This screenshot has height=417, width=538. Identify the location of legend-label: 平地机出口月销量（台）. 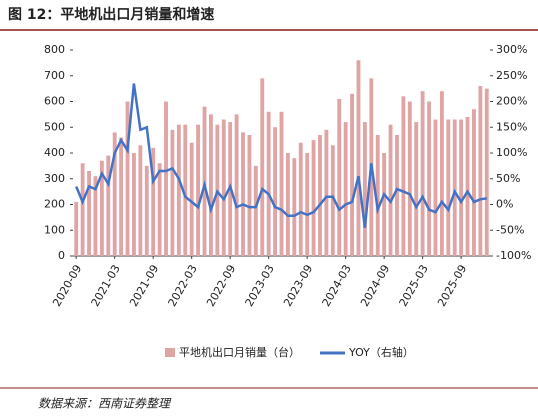
(239, 352).